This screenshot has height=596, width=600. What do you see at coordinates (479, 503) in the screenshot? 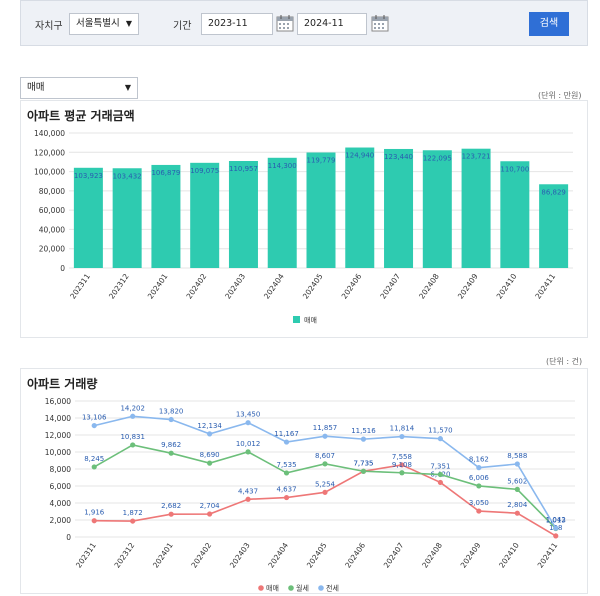
I see `point-value-label: 3,050` at bounding box center [479, 503].